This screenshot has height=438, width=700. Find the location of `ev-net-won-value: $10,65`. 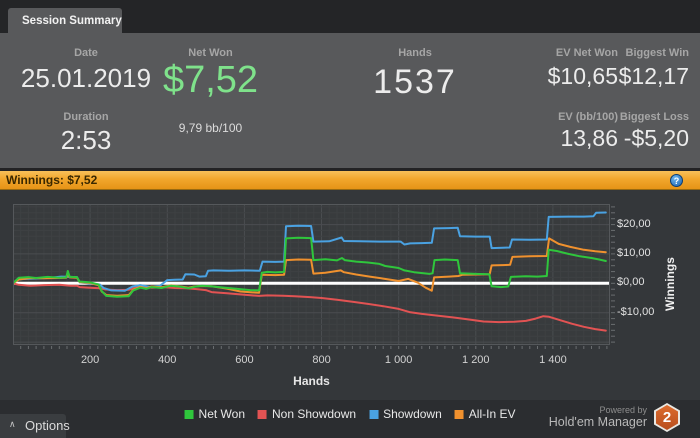

ev-net-won-value: $10,65 is located at coordinates (582, 76).